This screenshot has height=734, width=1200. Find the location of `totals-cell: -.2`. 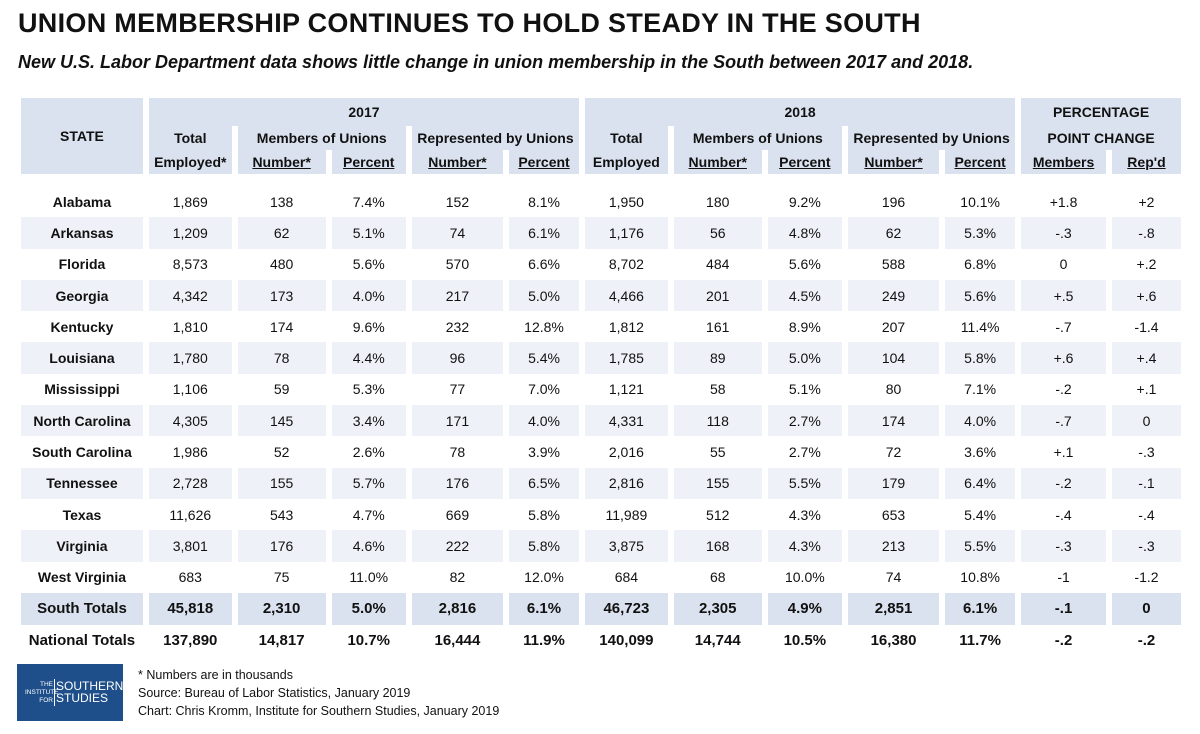

totals-cell: -.2 is located at coordinates (1146, 641).